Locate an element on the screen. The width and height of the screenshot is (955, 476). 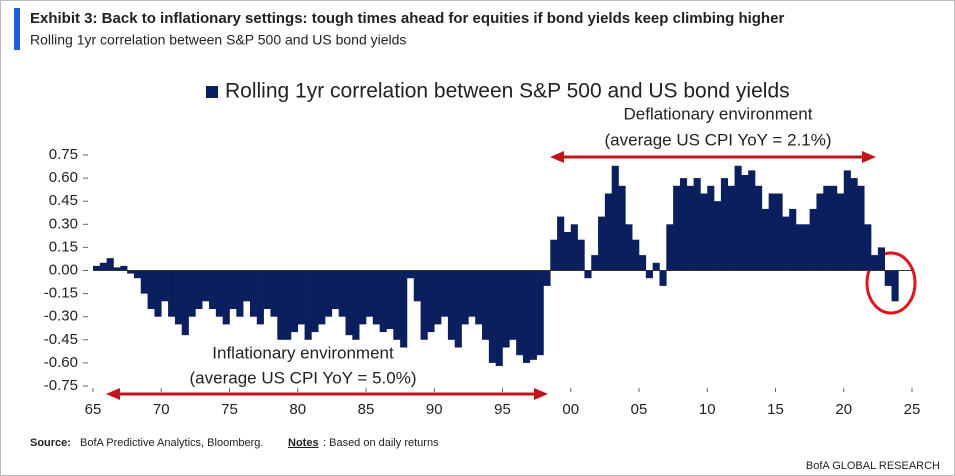
title-accent is located at coordinates (17, 29).